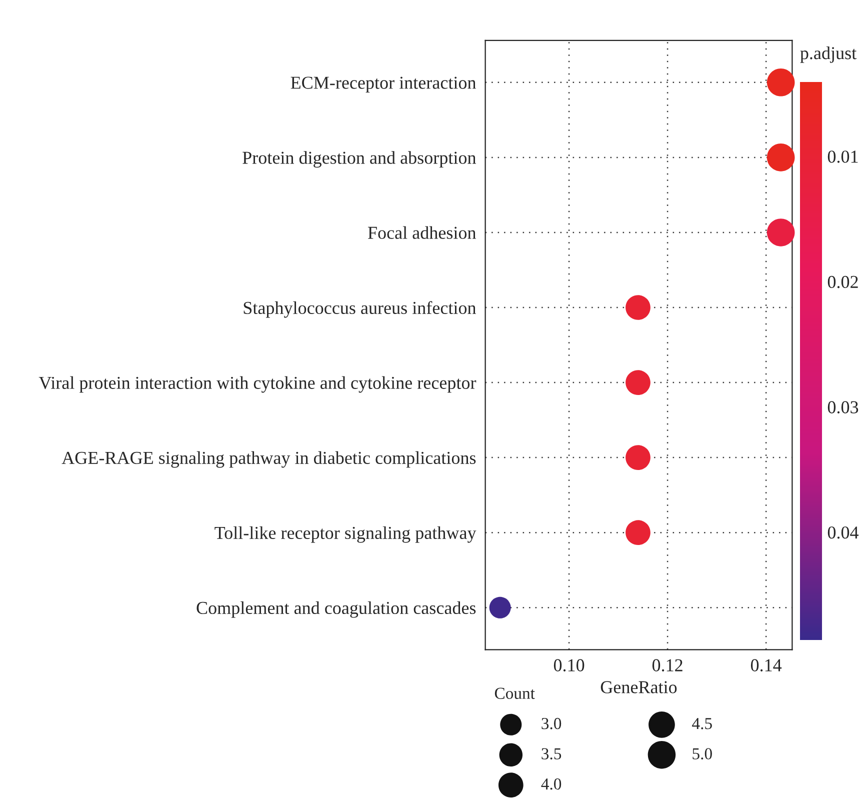 This screenshot has height=808, width=862. What do you see at coordinates (569, 665) in the screenshot?
I see `x-tick-label: 0.10` at bounding box center [569, 665].